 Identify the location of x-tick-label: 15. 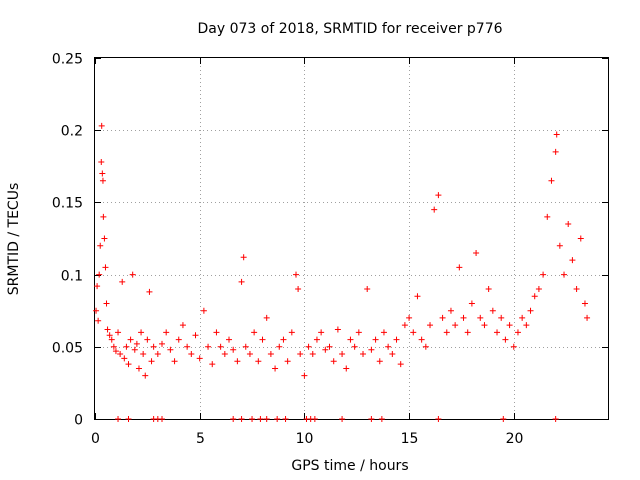
(410, 439).